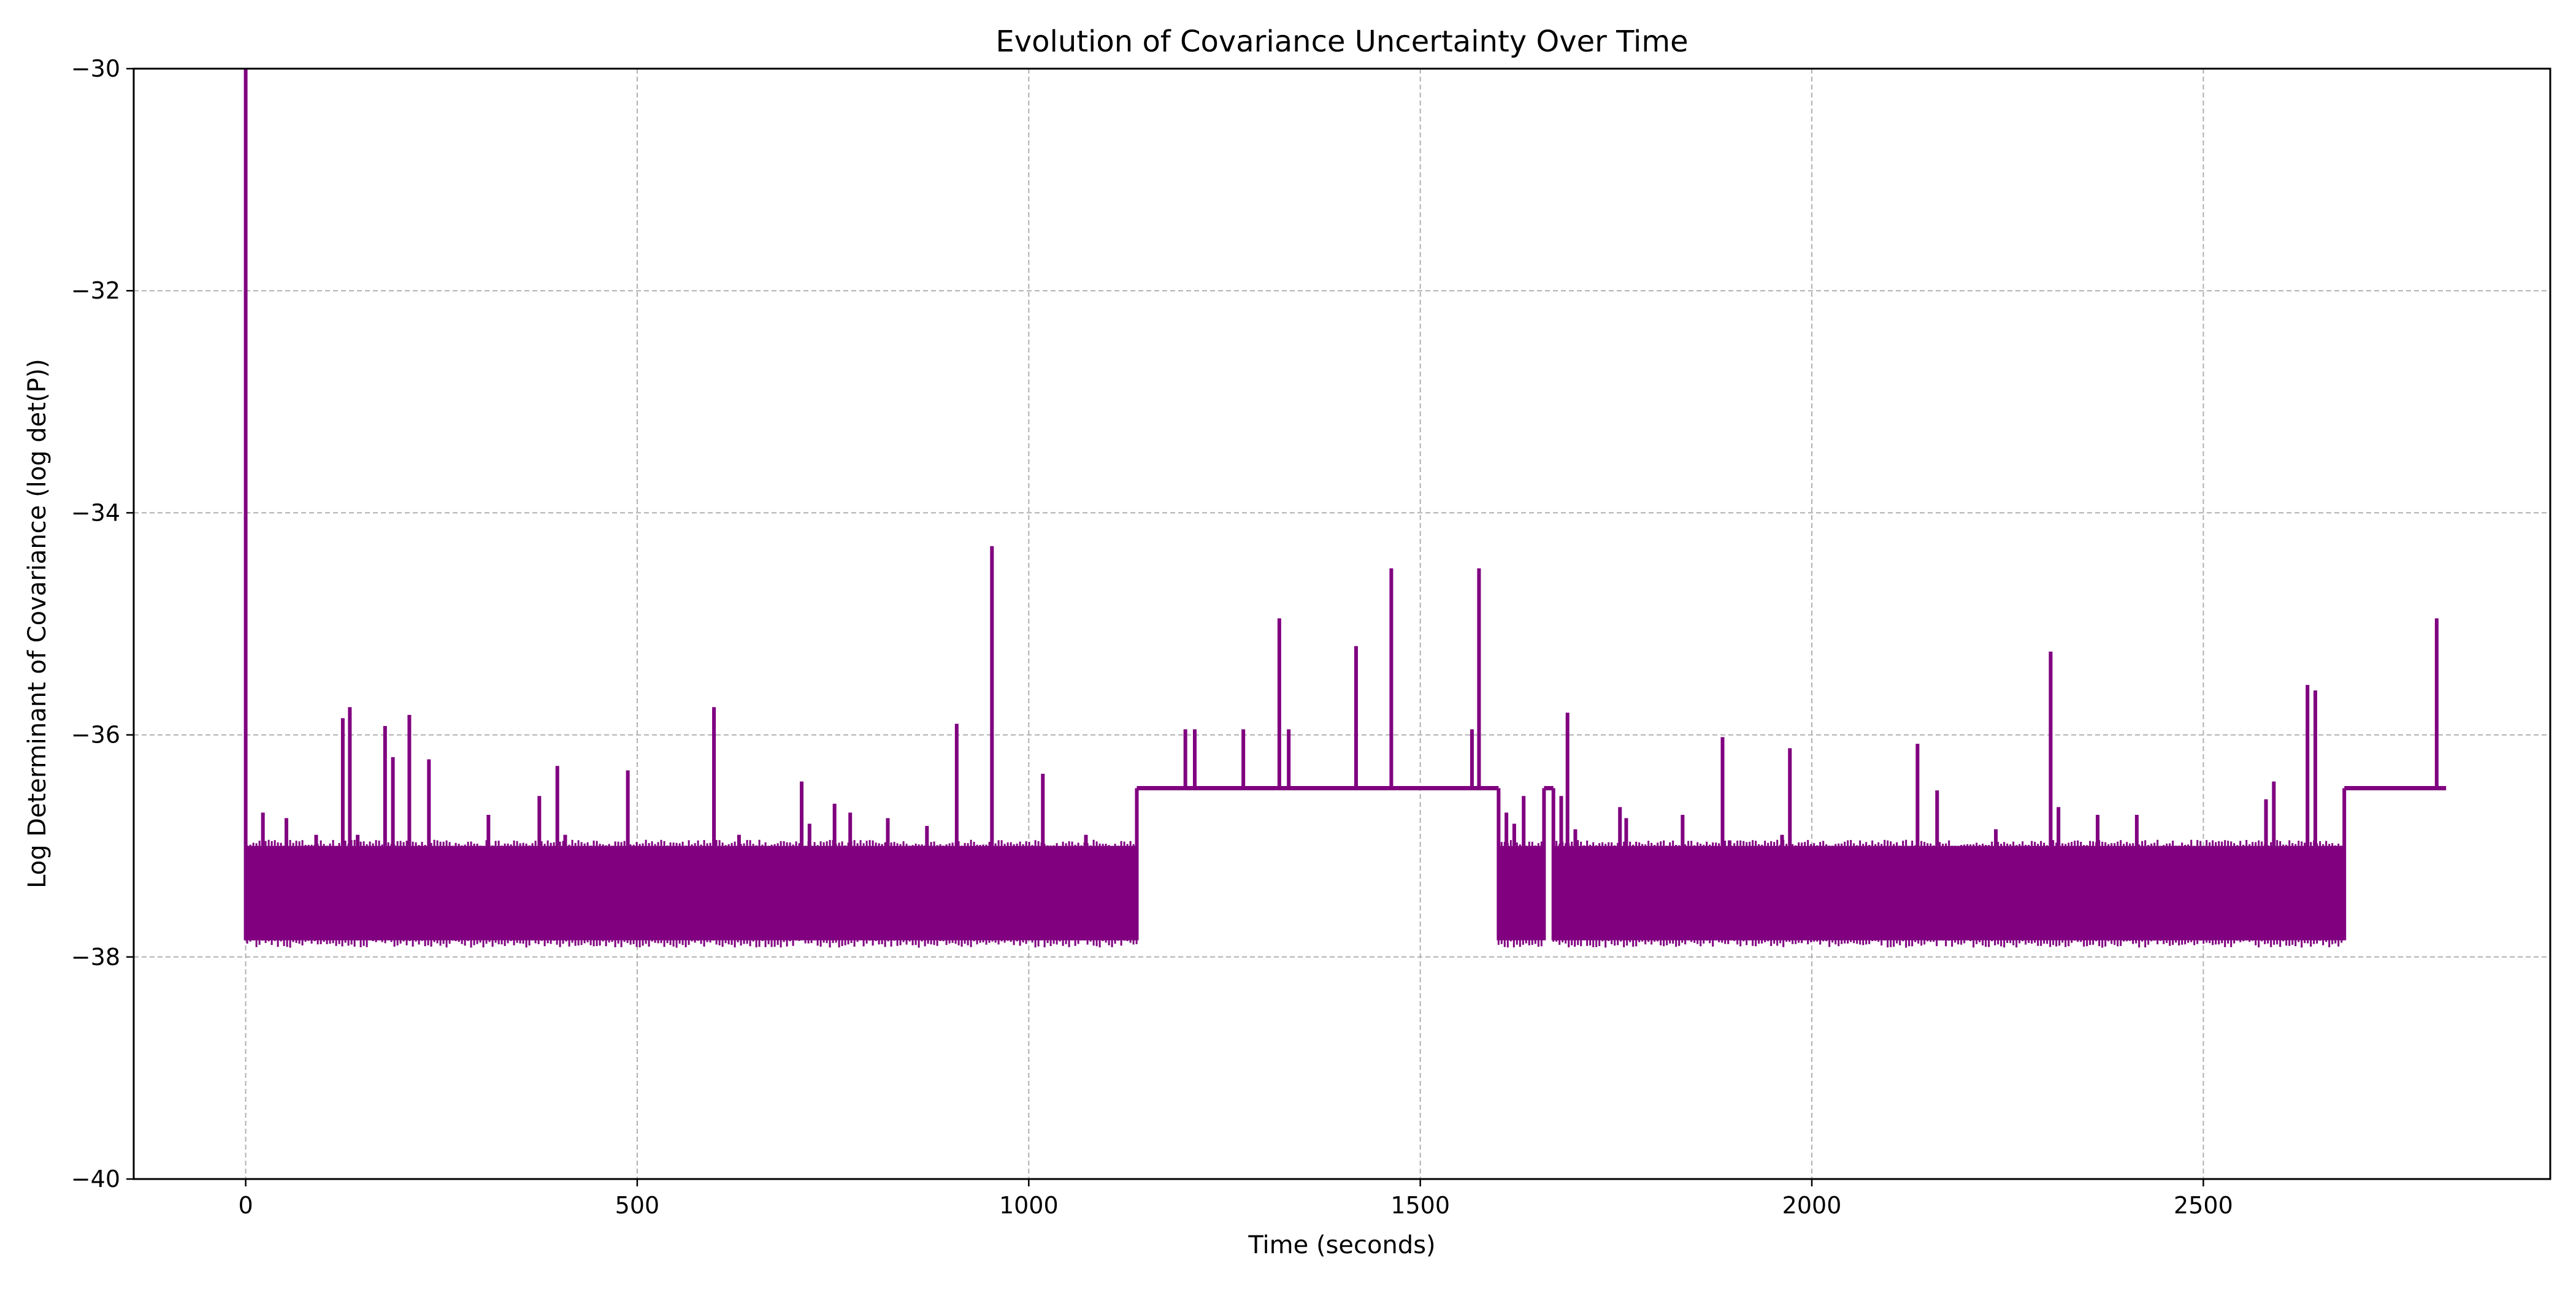 The width and height of the screenshot is (2576, 1290). Describe the element at coordinates (2203, 1205) in the screenshot. I see `x-tick-label: 2500` at that location.